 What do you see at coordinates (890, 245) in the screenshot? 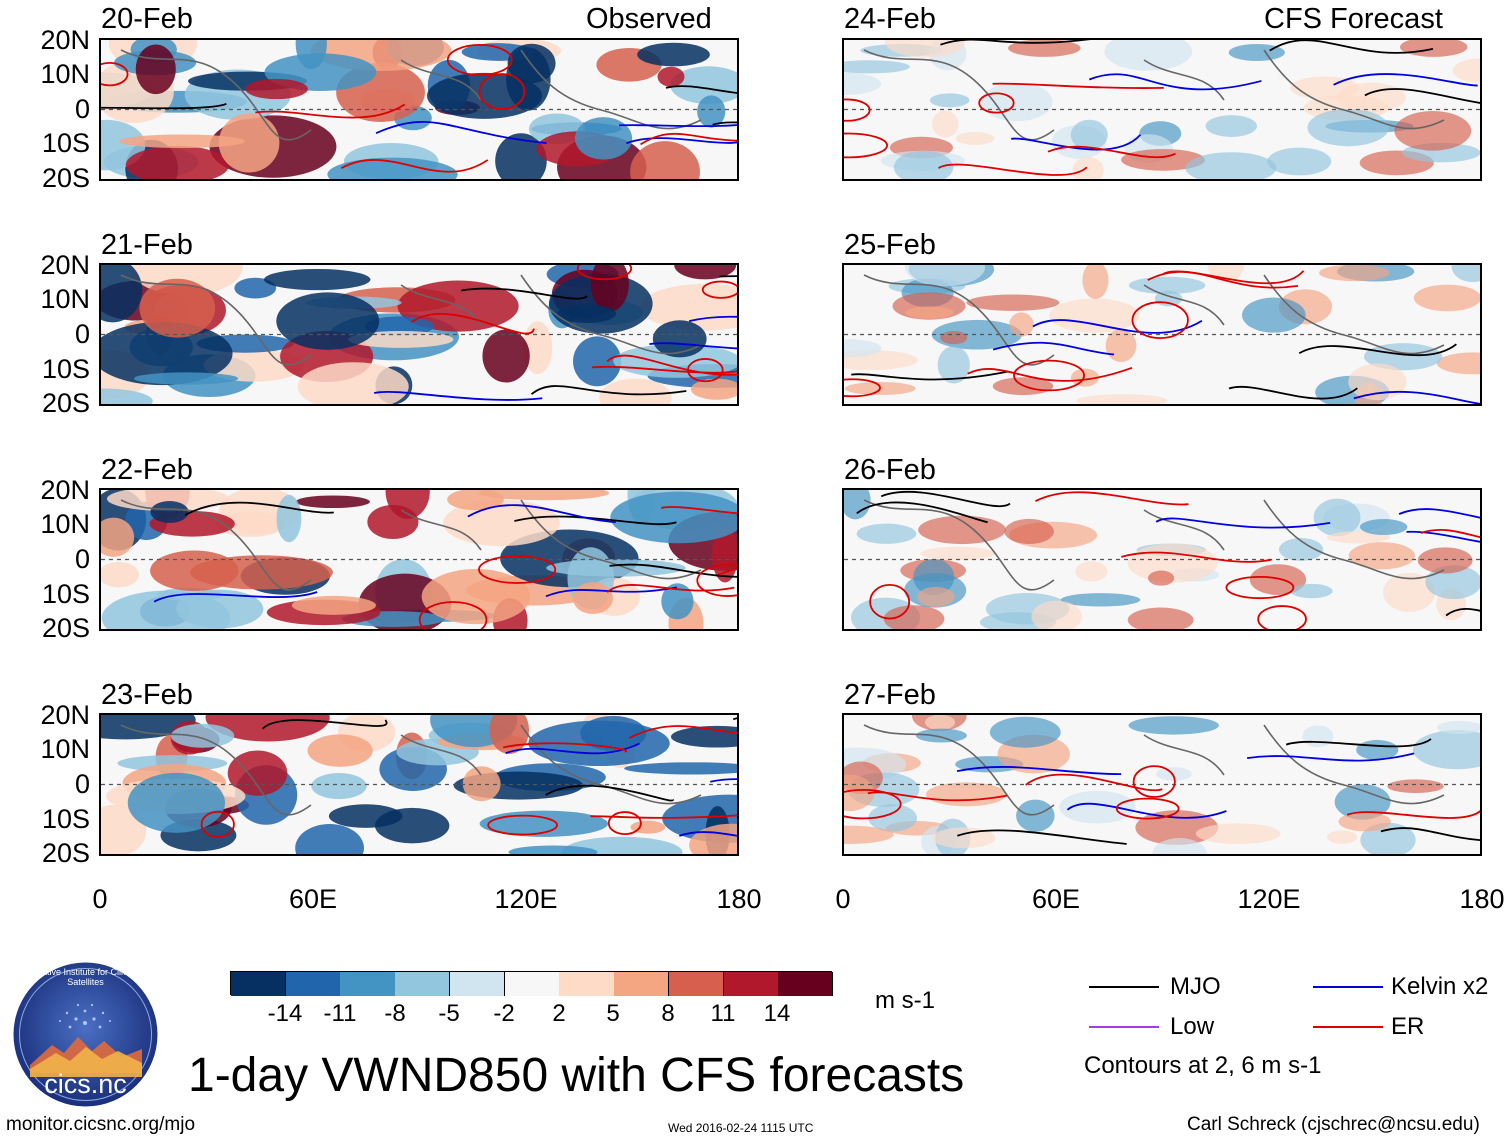
I see `panel-date: 25-Feb` at bounding box center [890, 245].